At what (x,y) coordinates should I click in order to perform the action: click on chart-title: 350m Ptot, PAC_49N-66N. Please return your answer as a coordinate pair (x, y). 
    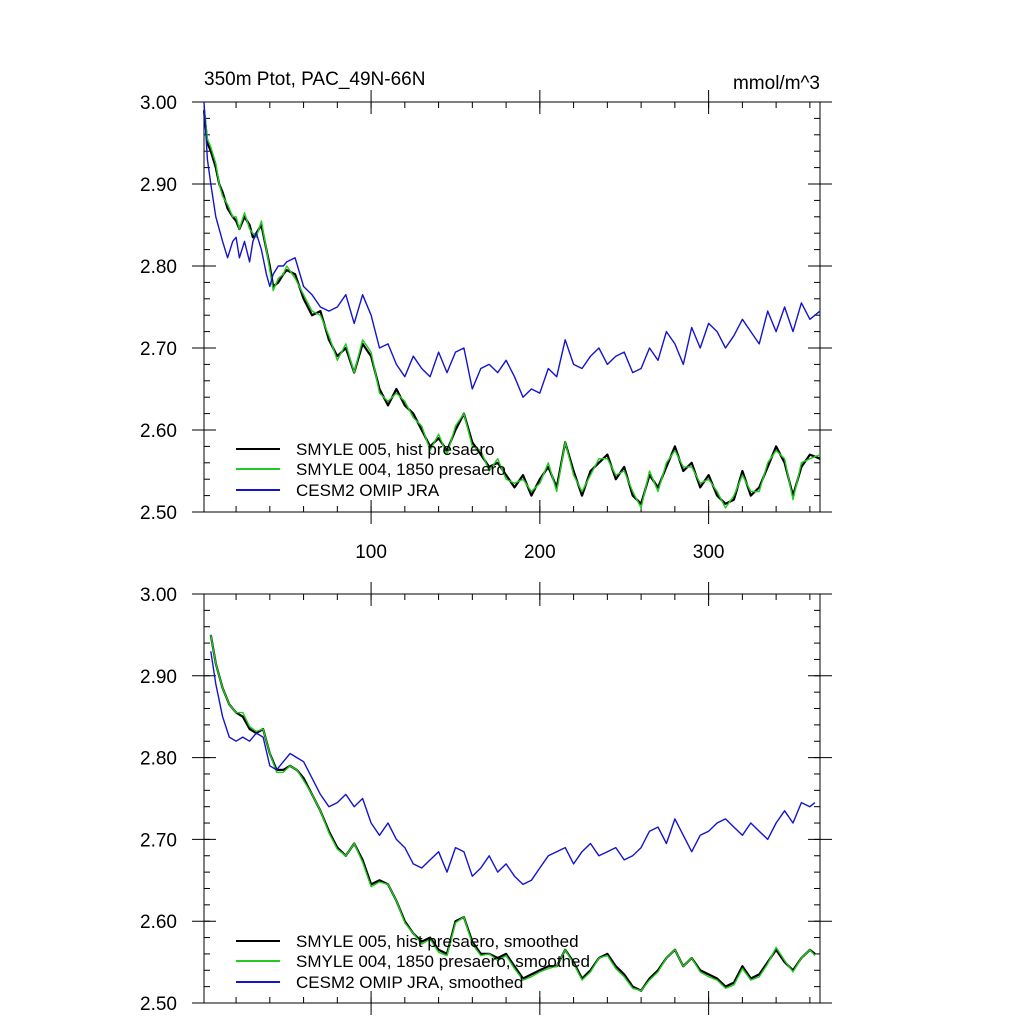
    Looking at the image, I should click on (314, 79).